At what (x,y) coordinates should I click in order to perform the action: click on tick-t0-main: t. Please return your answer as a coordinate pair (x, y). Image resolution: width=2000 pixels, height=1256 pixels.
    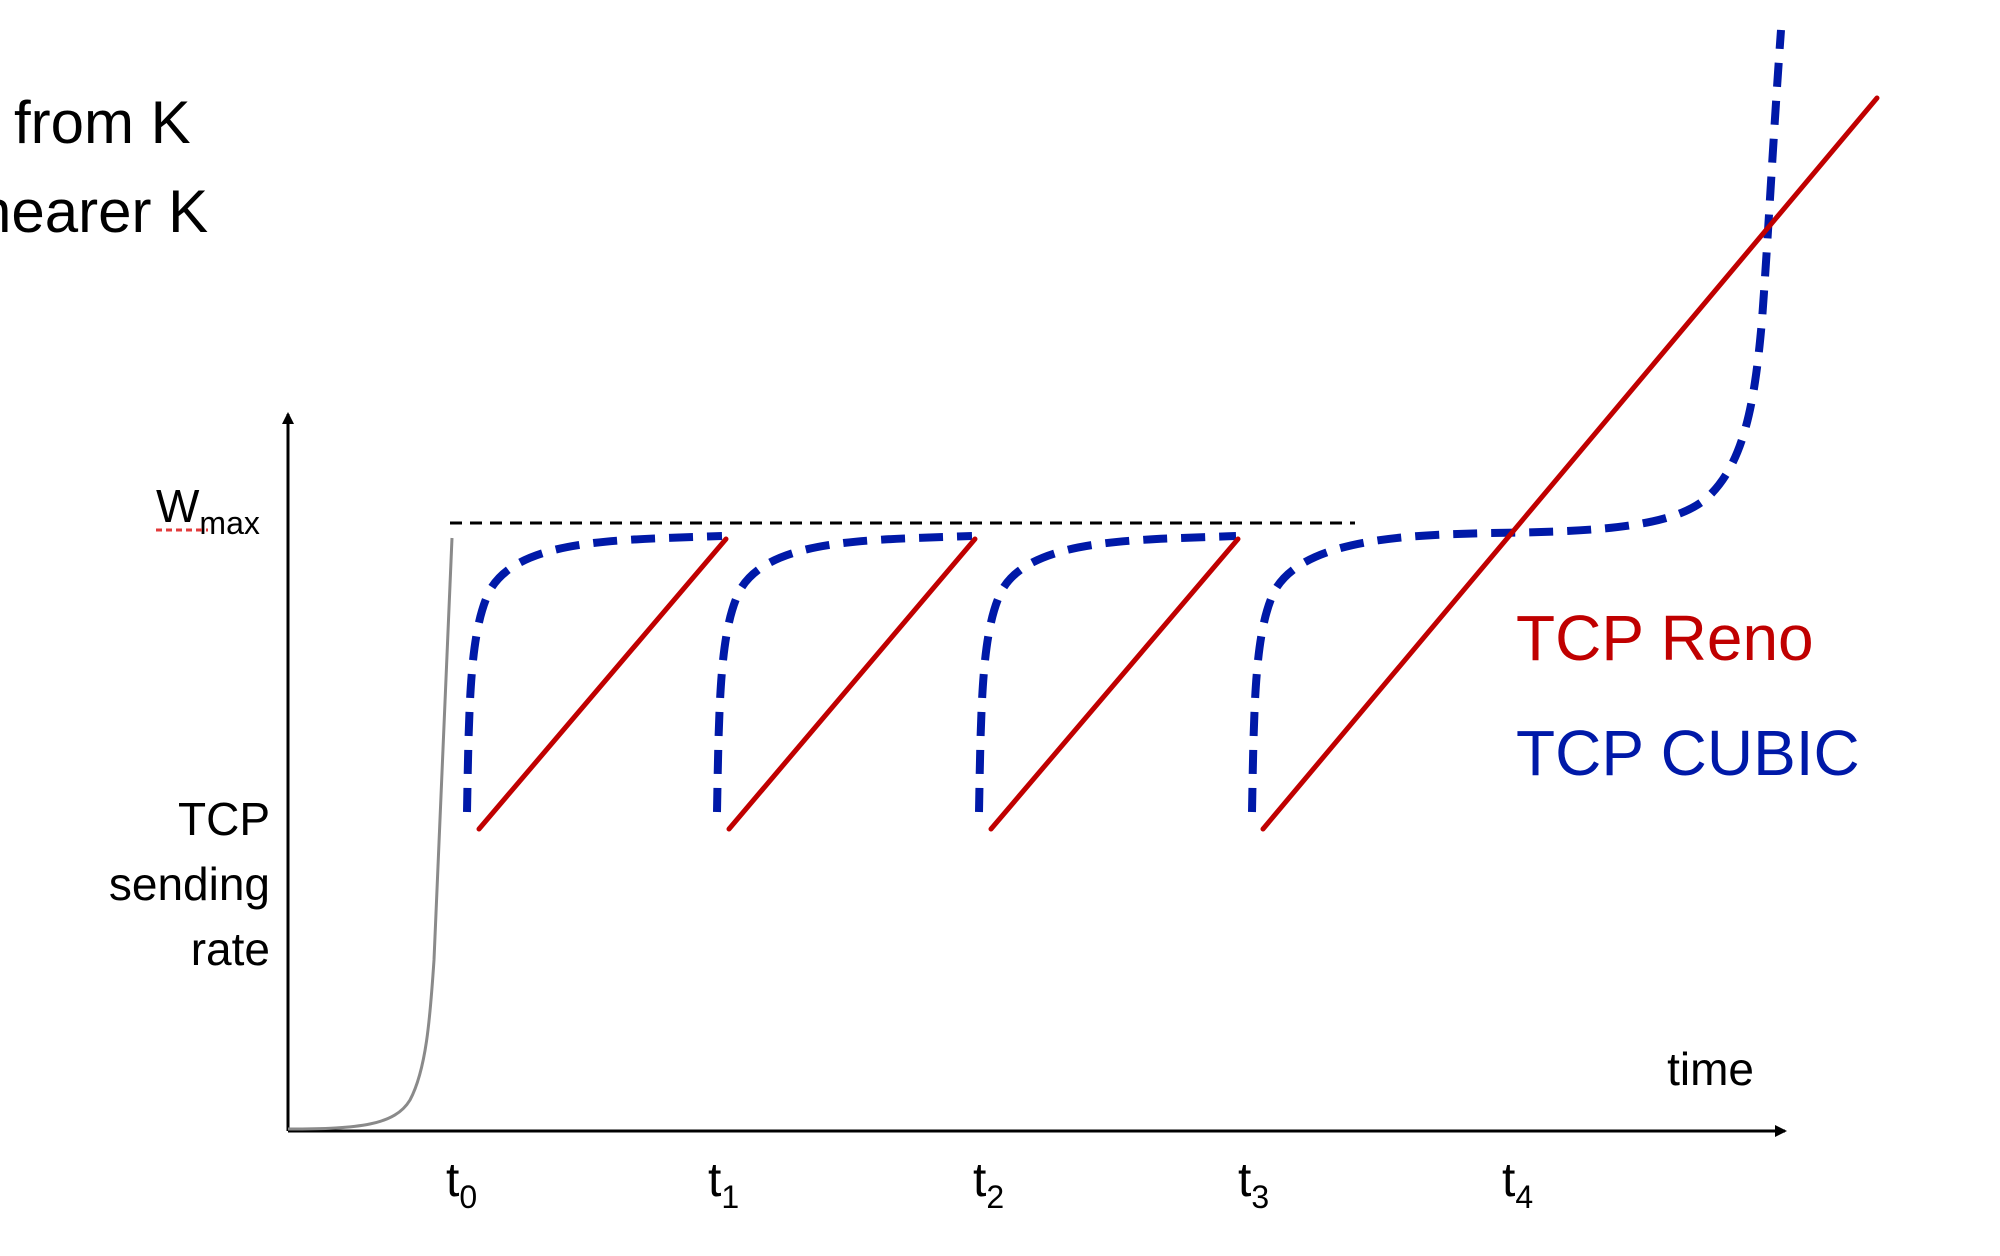
    Looking at the image, I should click on (452, 1180).